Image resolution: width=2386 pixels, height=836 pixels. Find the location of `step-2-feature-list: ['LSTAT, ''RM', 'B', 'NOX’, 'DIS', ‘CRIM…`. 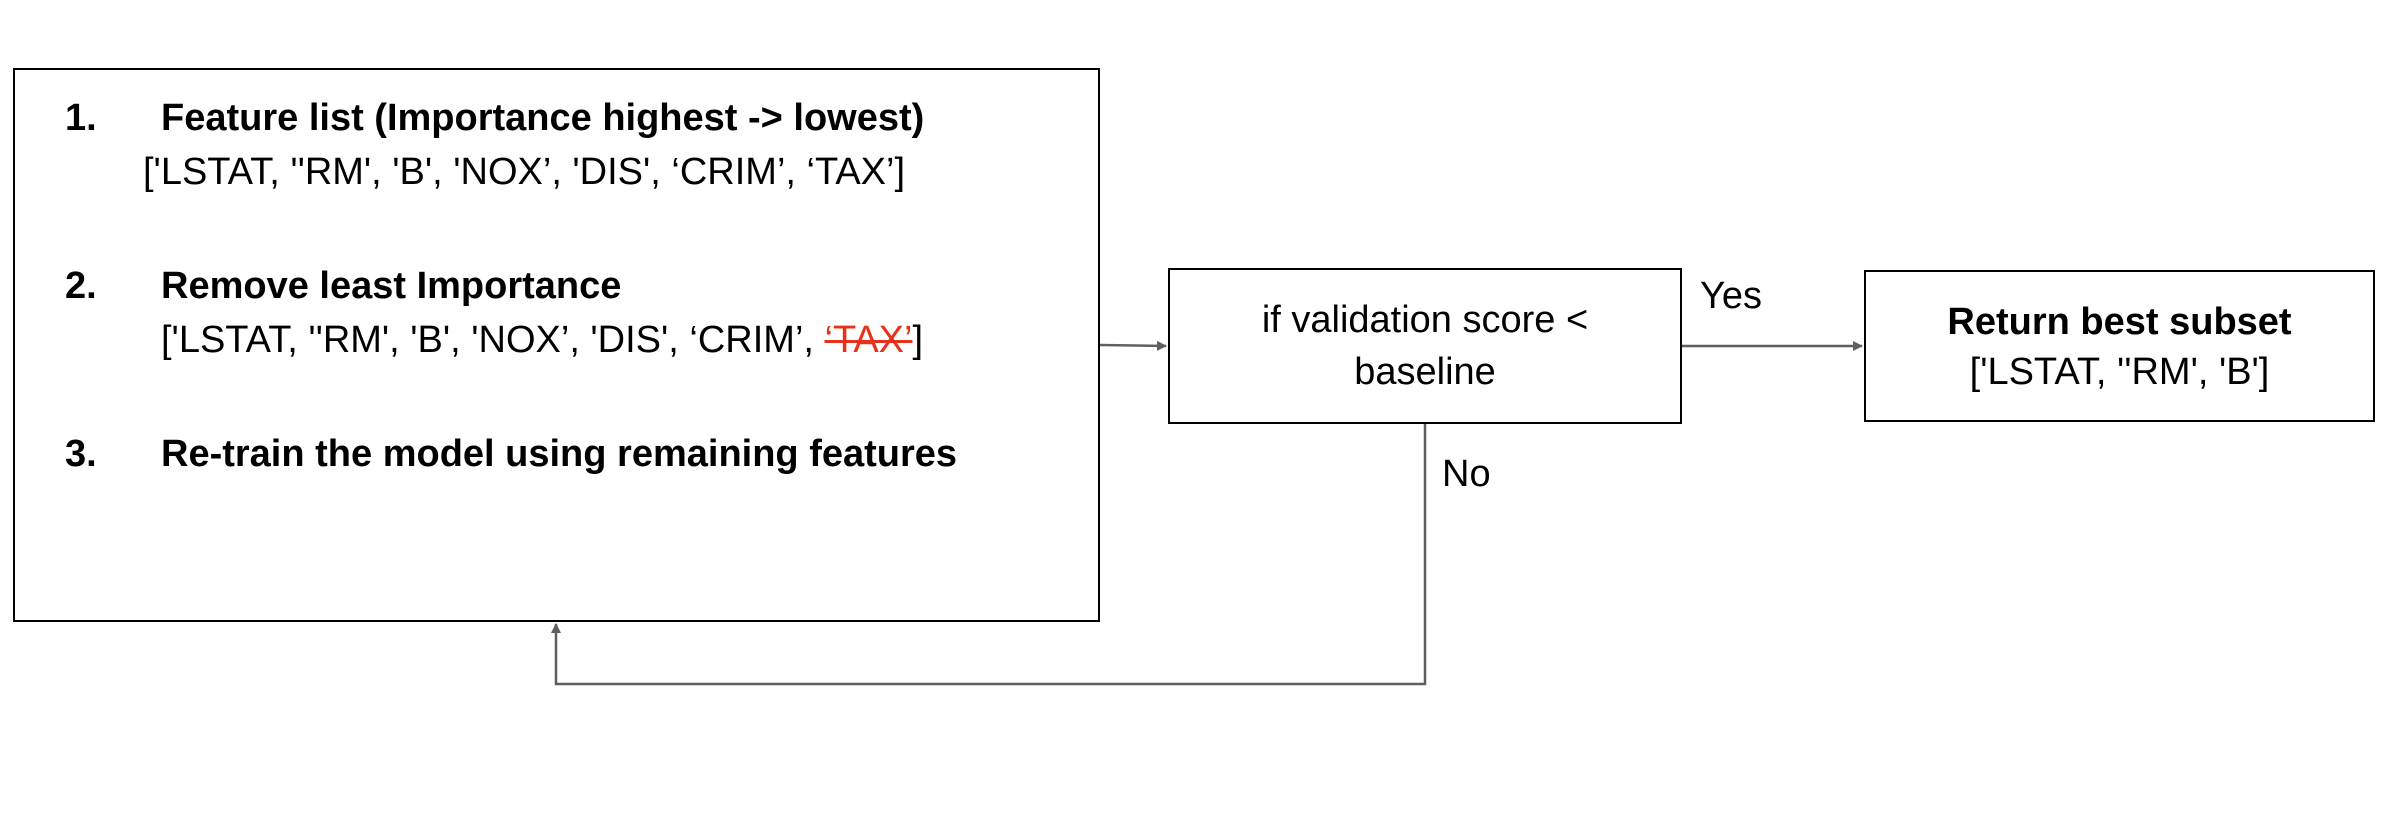

step-2-feature-list: ['LSTAT, ''RM', 'B', 'NOX’, 'DIS', ‘CRIM… is located at coordinates (542, 340).